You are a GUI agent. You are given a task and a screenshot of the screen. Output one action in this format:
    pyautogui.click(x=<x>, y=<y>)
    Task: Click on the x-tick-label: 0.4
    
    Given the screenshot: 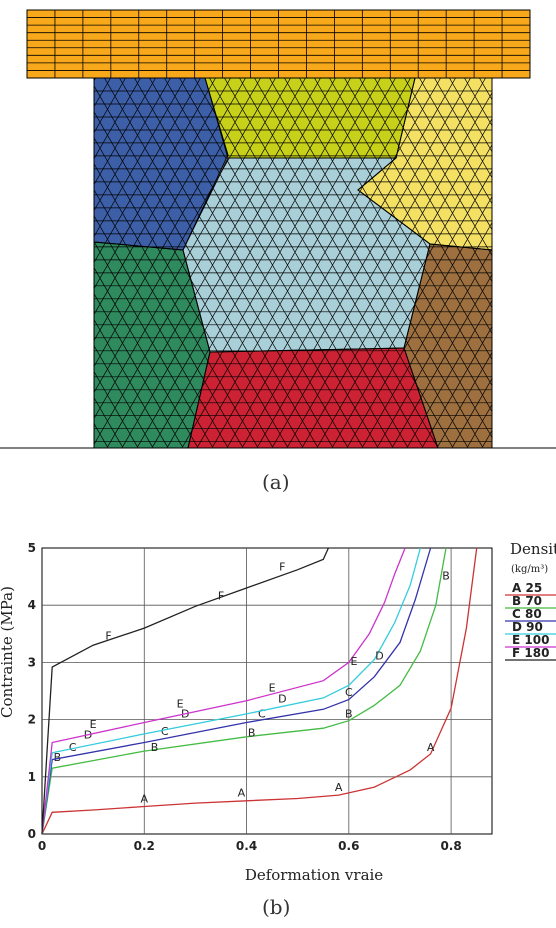 What is the action you would take?
    pyautogui.click(x=246, y=846)
    